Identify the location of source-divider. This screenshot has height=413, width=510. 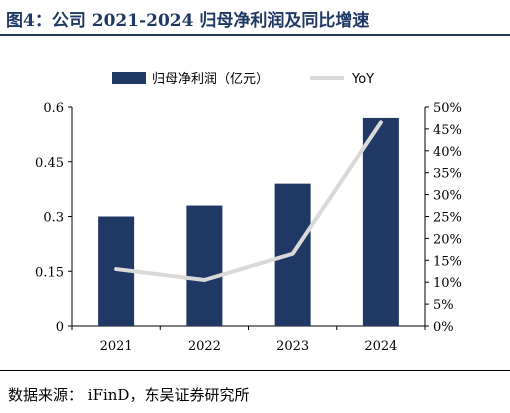
(255, 370).